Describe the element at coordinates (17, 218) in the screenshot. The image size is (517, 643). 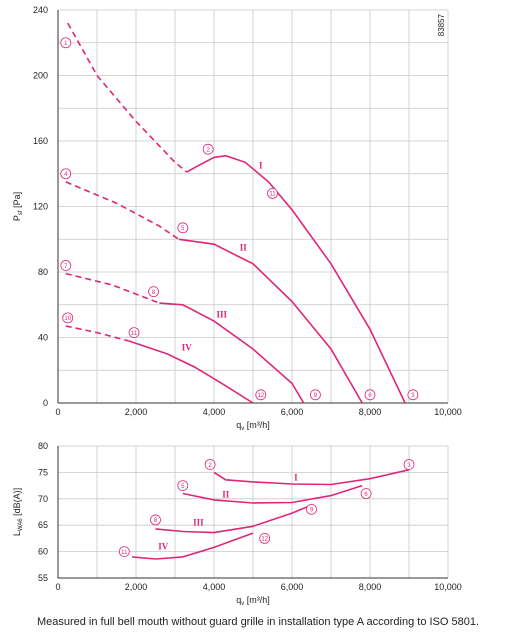
I see `y-axis-label-main: P` at that location.